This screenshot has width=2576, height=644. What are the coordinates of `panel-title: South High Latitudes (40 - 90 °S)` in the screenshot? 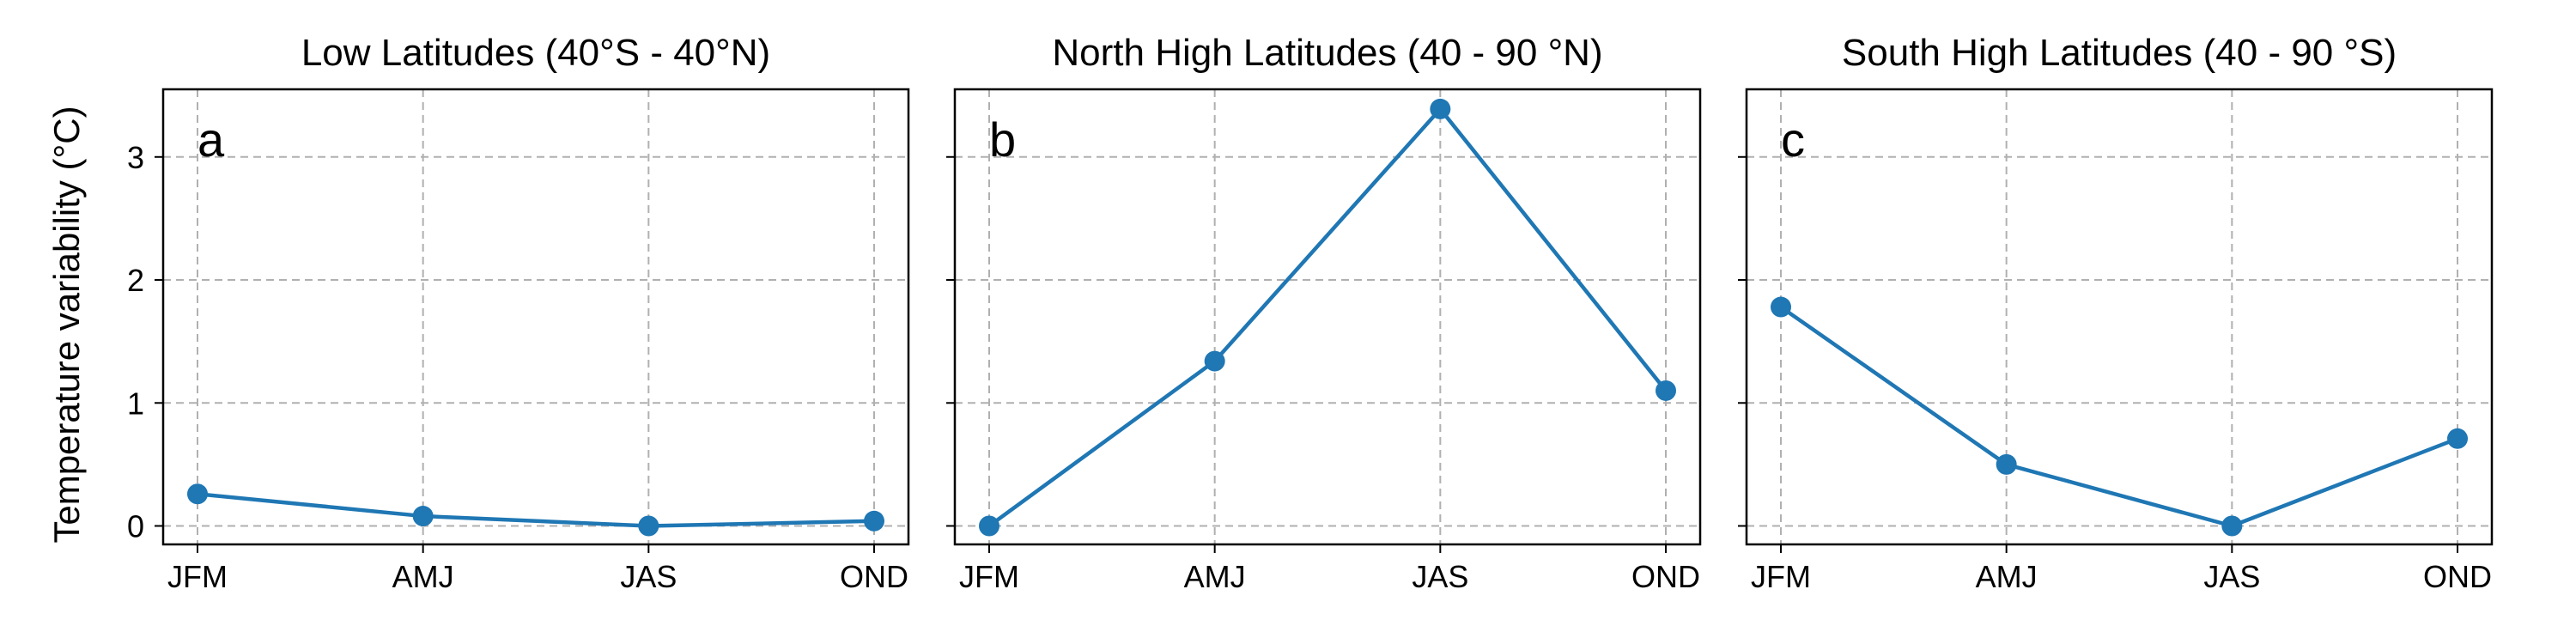 It's located at (2119, 53).